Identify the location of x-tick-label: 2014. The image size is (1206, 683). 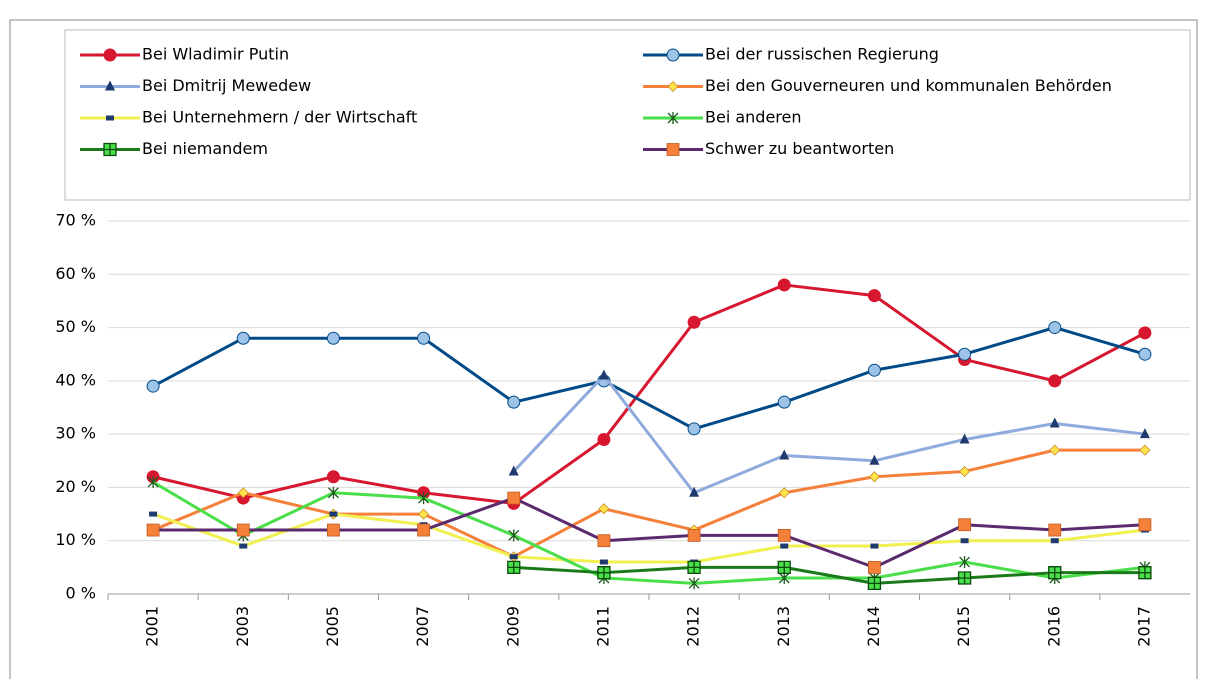
(873, 626).